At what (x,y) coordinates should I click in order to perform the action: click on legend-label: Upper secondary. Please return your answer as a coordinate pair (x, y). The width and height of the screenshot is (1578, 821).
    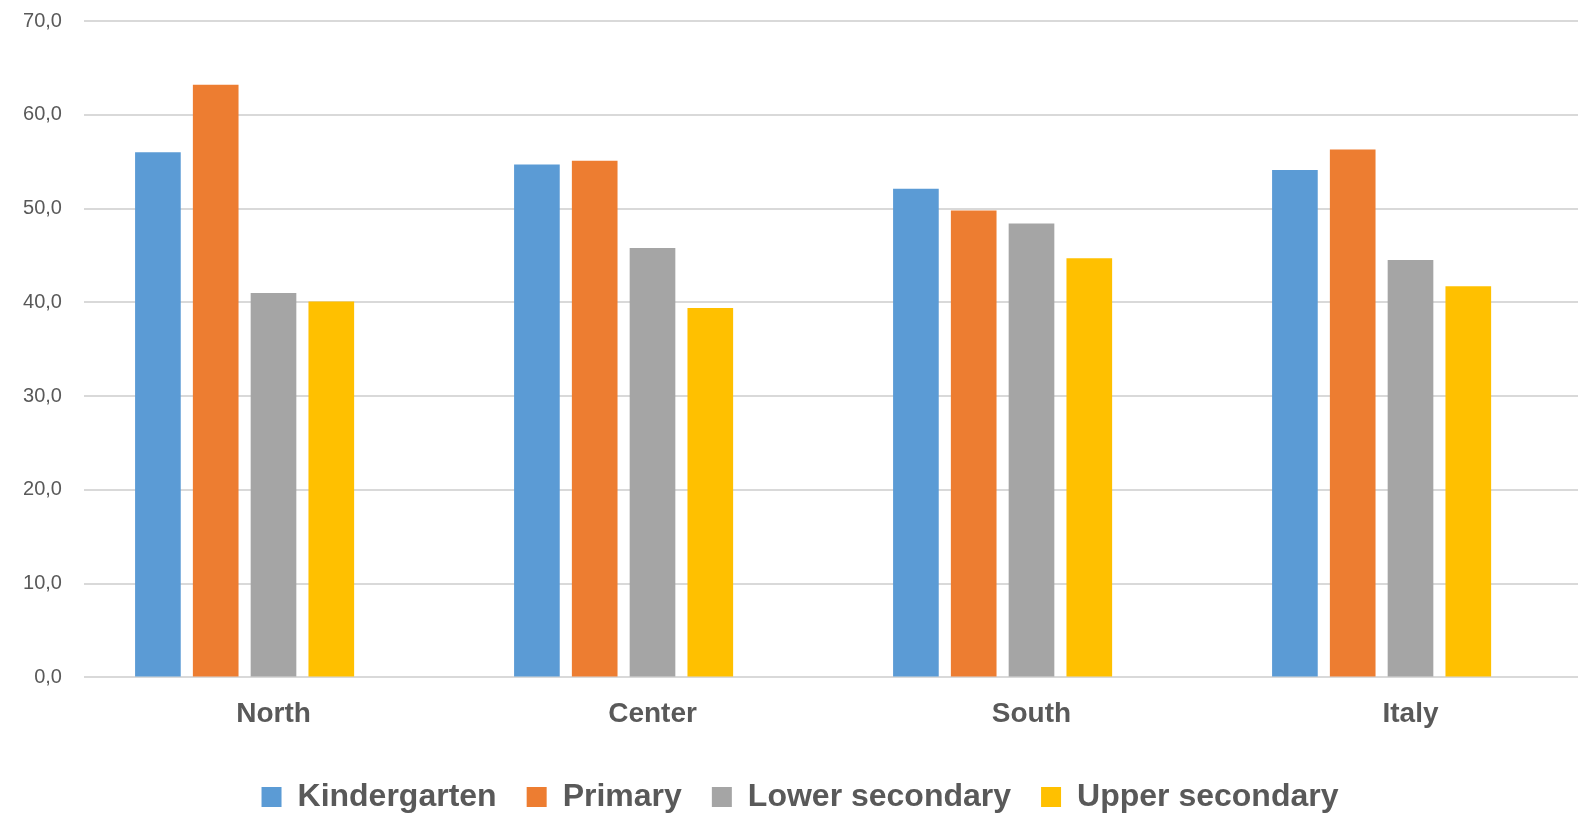
    Looking at the image, I should click on (1208, 794).